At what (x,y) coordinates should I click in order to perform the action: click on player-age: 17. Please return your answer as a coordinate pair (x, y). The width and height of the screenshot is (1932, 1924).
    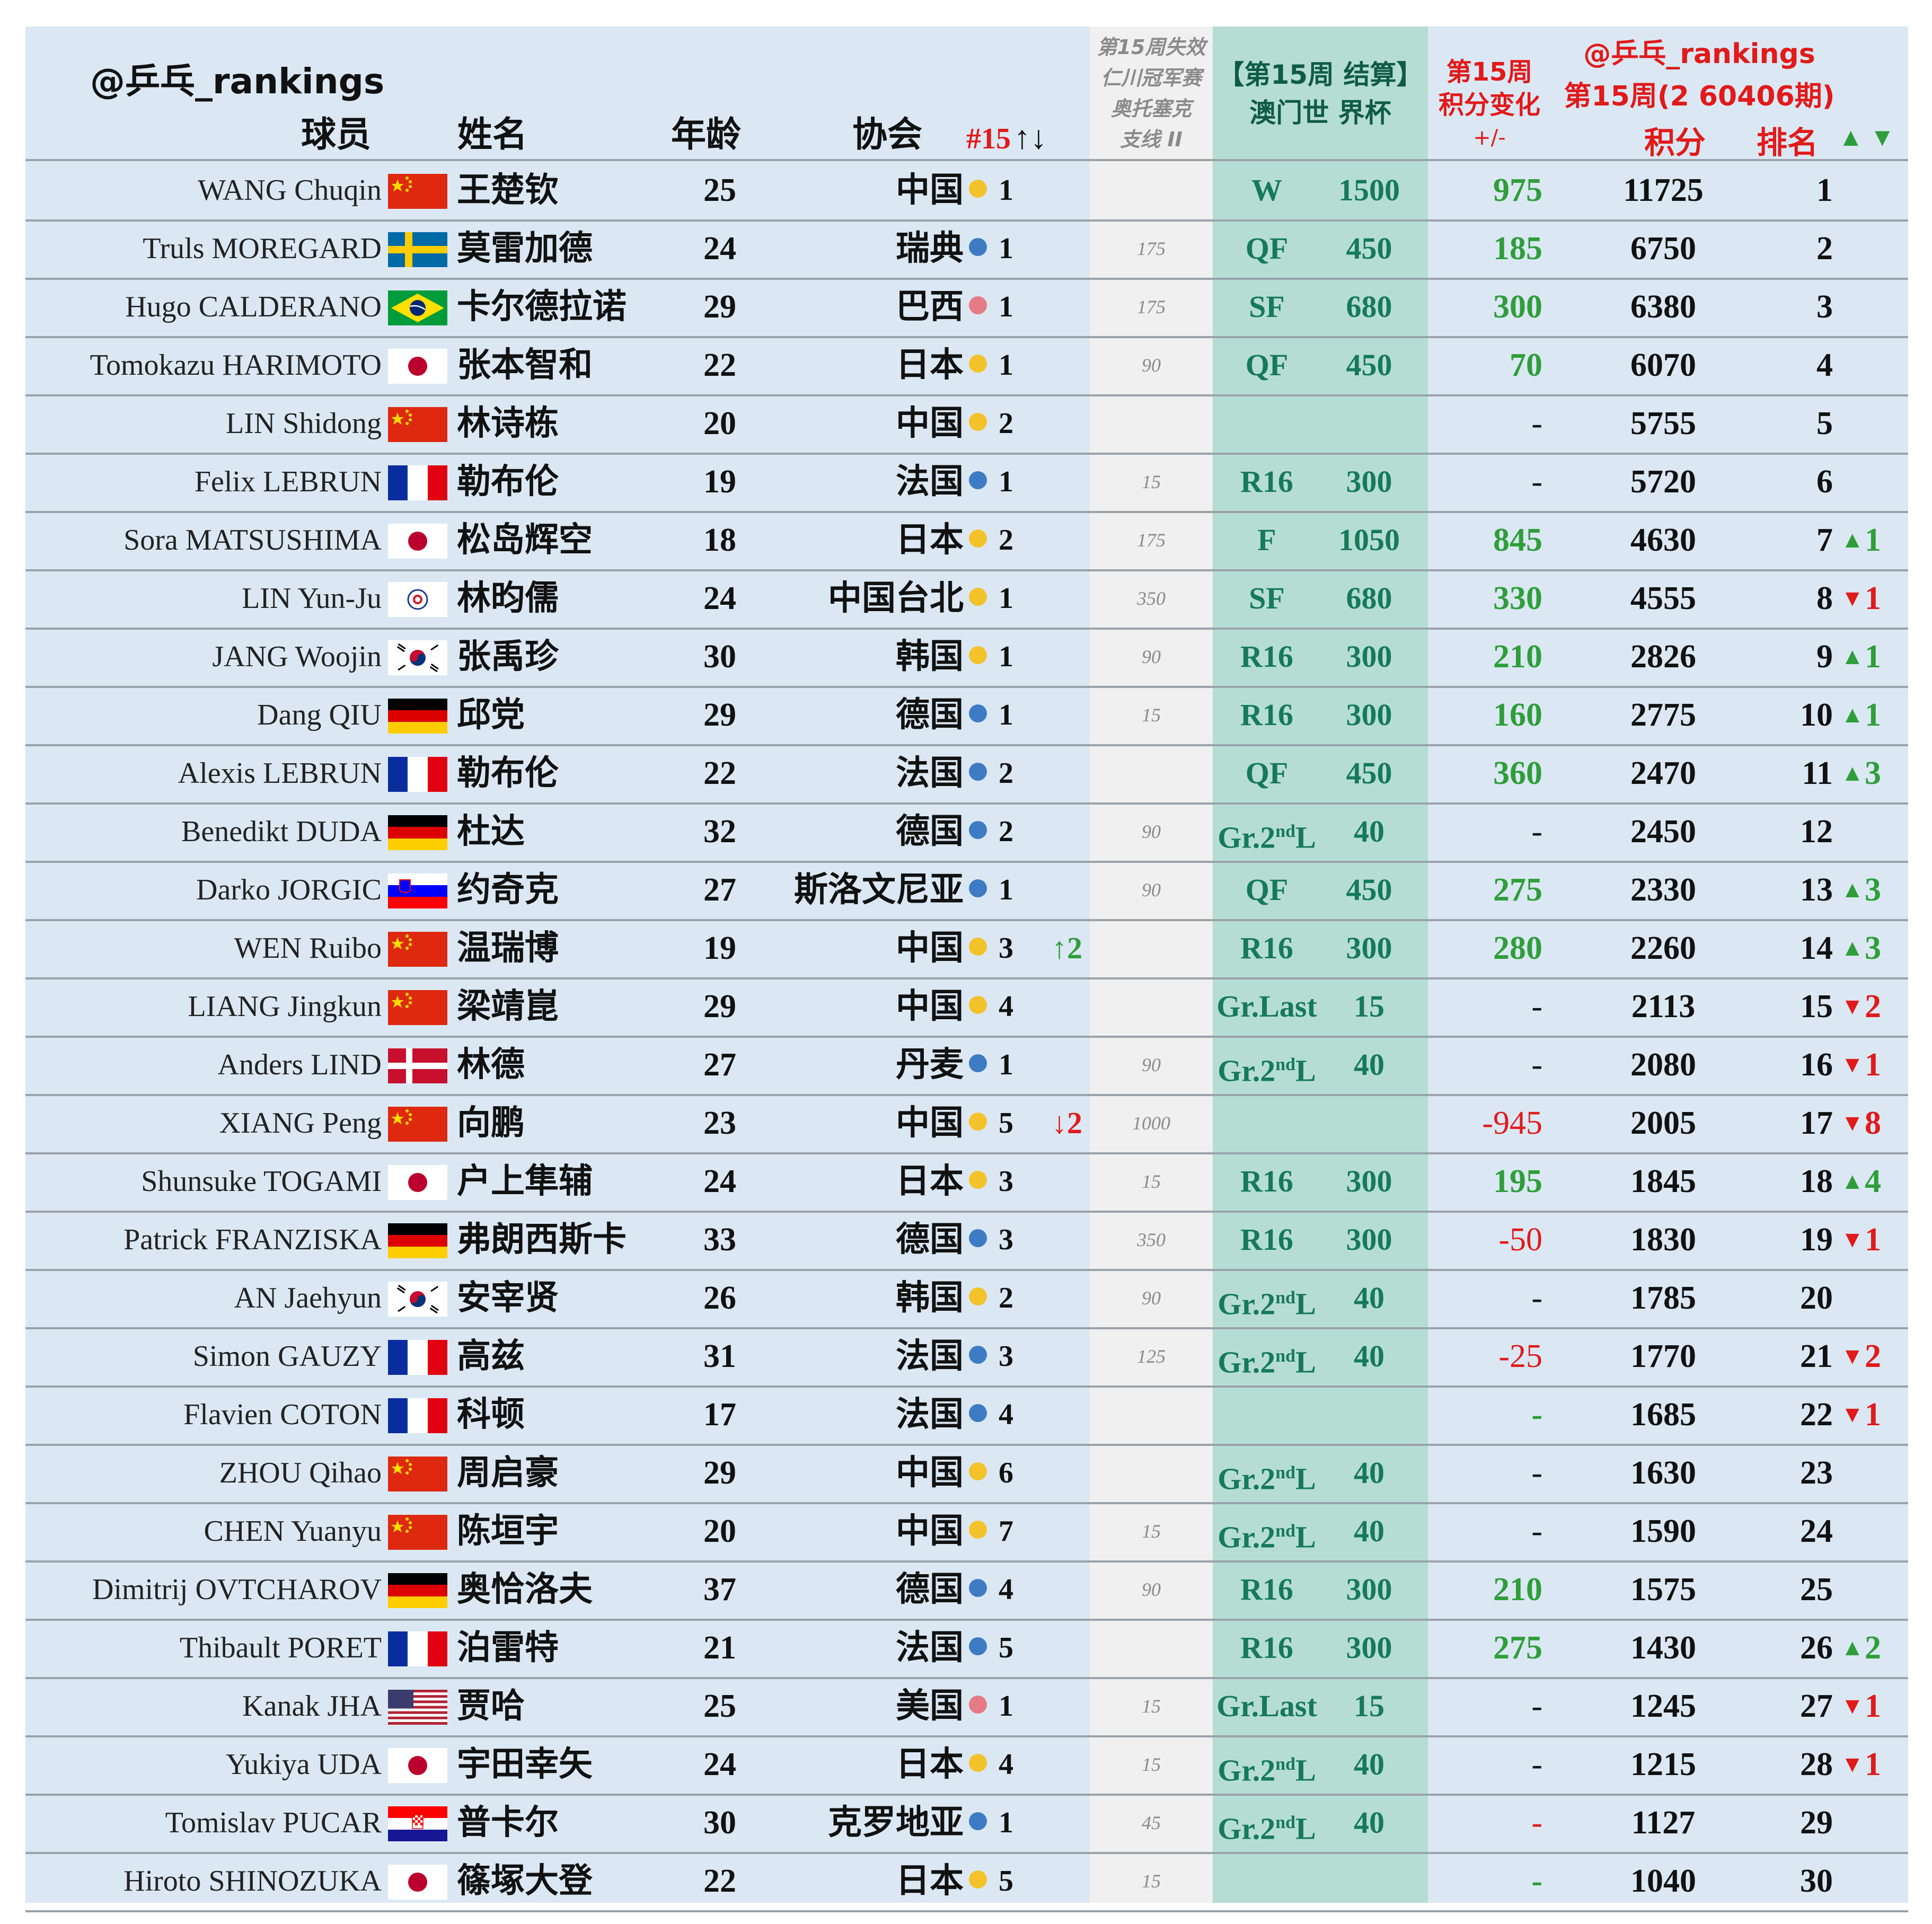
    Looking at the image, I should click on (719, 1415).